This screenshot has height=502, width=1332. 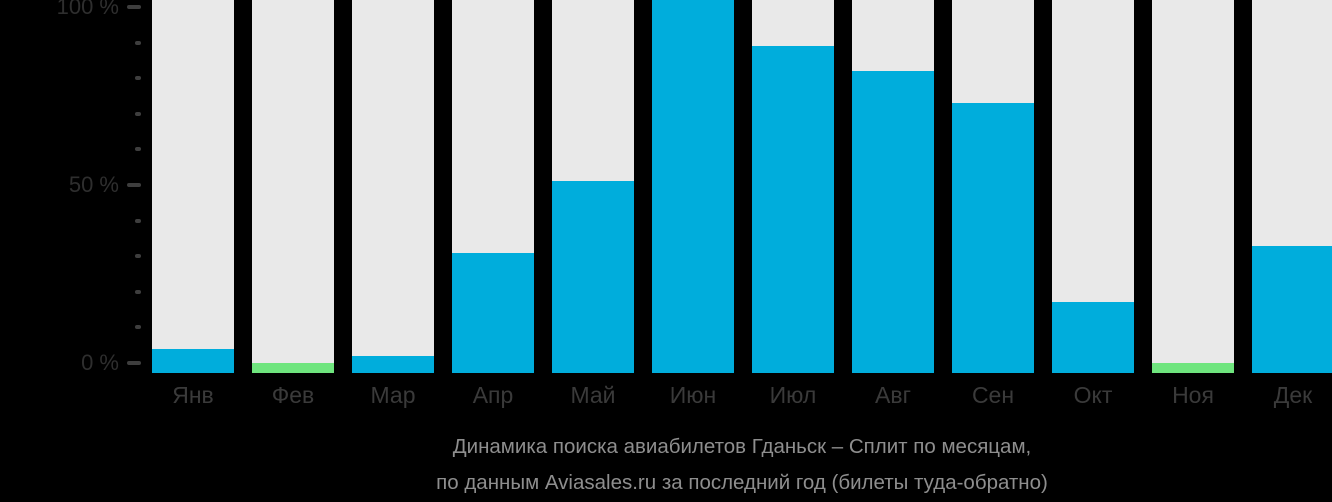 I want to click on month-label: Апр, so click(x=493, y=395).